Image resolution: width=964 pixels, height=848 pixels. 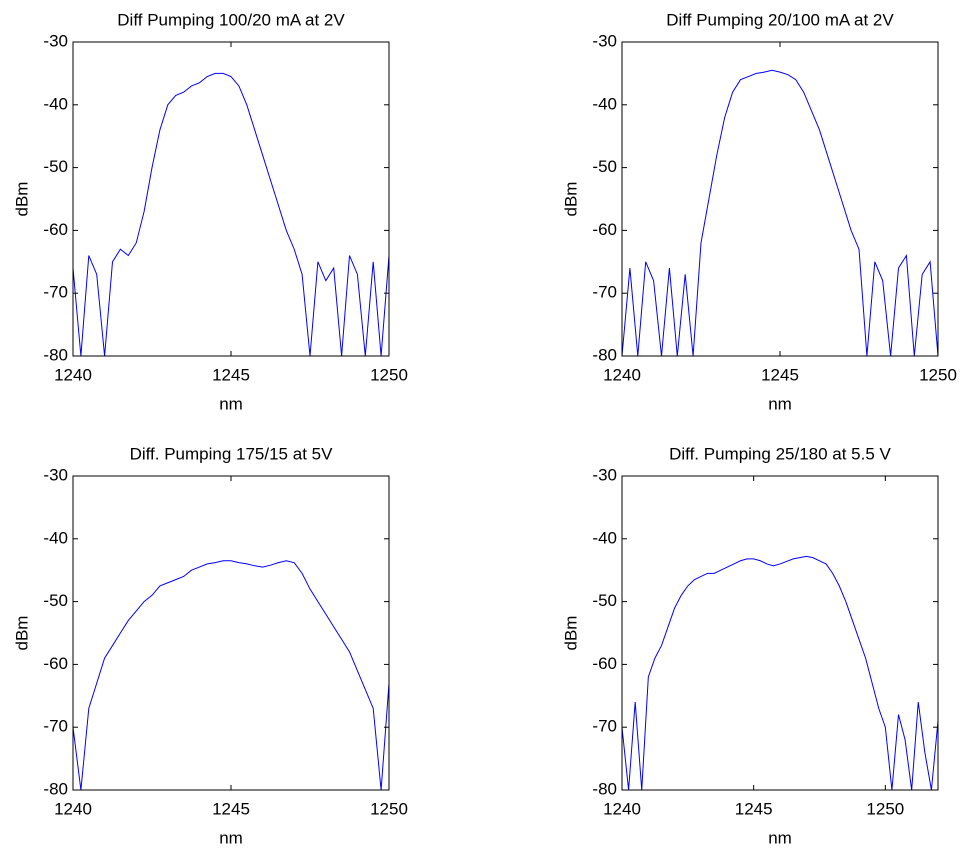 What do you see at coordinates (780, 453) in the screenshot?
I see `chart-title: Diff. Pumping 25/180 at 5.5 V` at bounding box center [780, 453].